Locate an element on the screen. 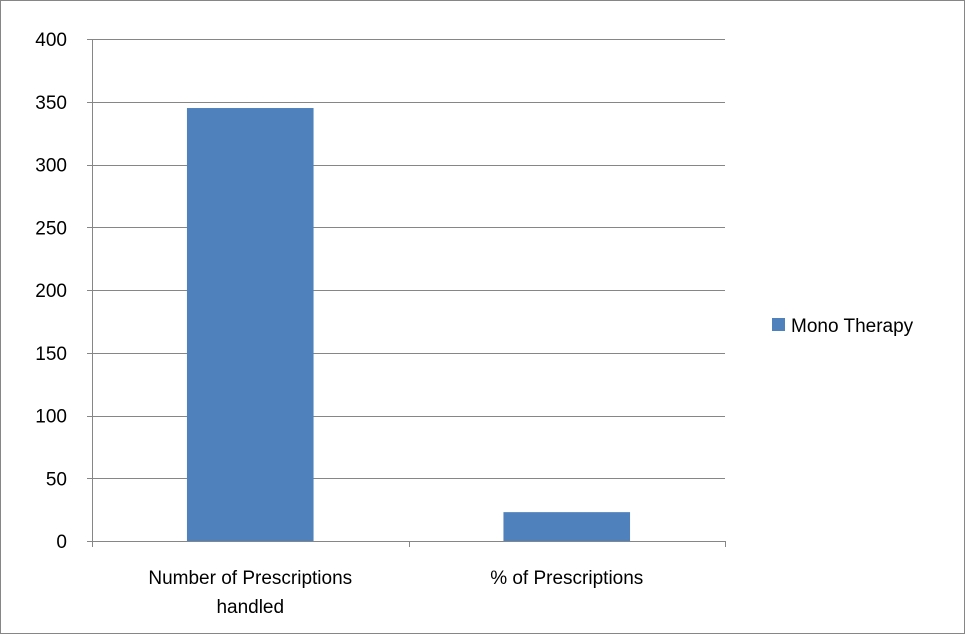 The width and height of the screenshot is (965, 635). y-tick-label-400: 400 is located at coordinates (51, 40).